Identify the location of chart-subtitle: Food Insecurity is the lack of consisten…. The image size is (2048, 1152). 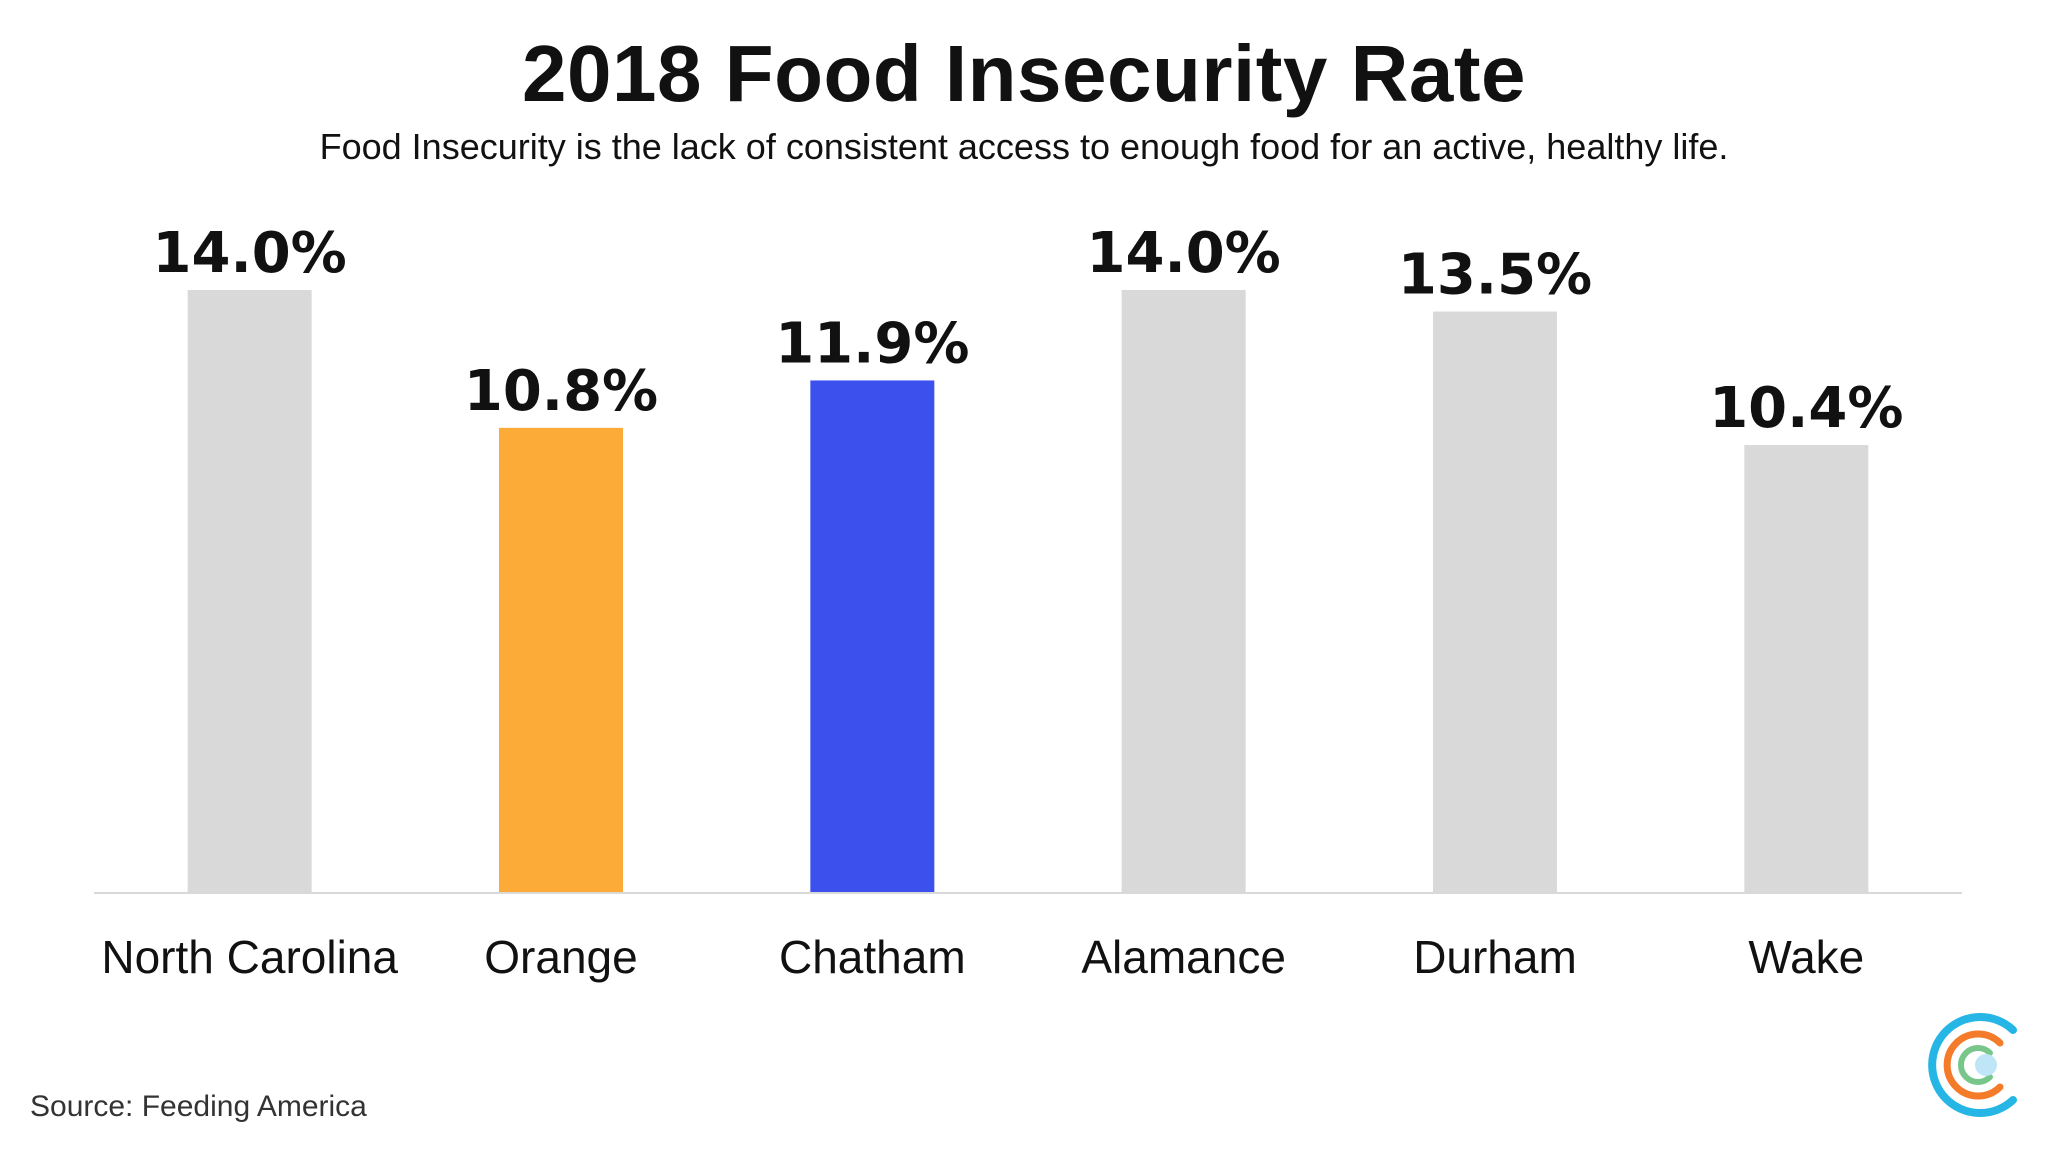
(1024, 146).